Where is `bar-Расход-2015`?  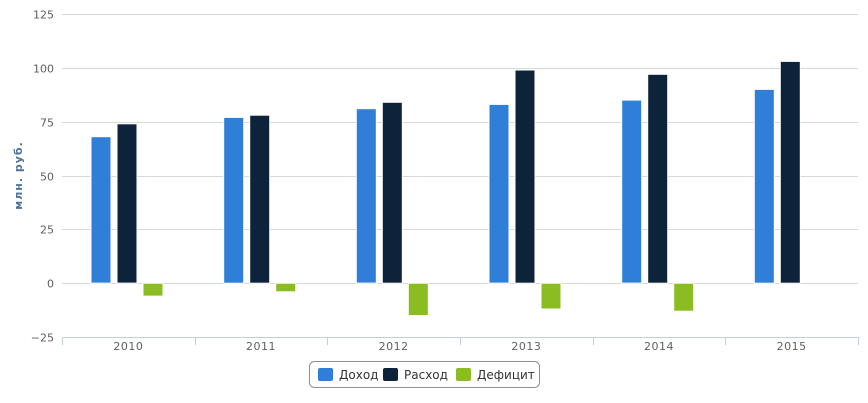
bar-Расход-2015 is located at coordinates (790, 172).